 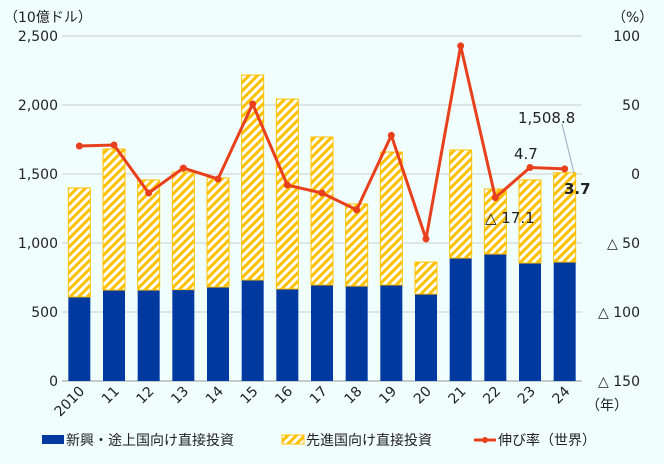 What do you see at coordinates (53, 439) in the screenshot?
I see `legend-swatch-emerging` at bounding box center [53, 439].